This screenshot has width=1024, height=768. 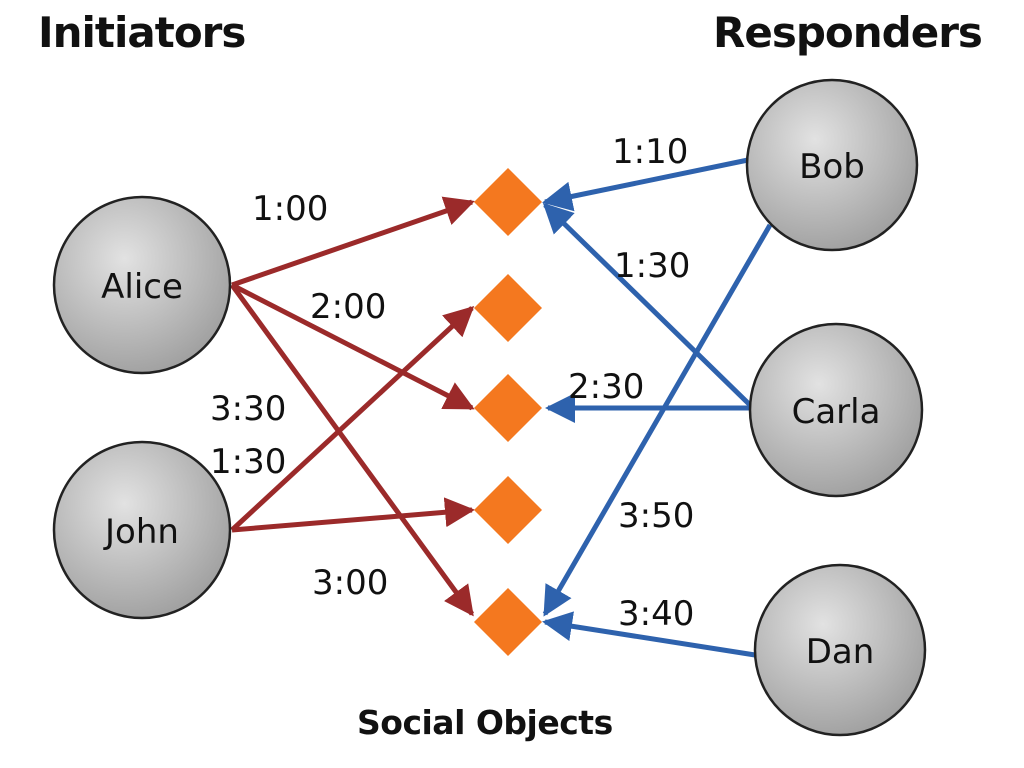 I want to click on social-objects, so click(x=508, y=412).